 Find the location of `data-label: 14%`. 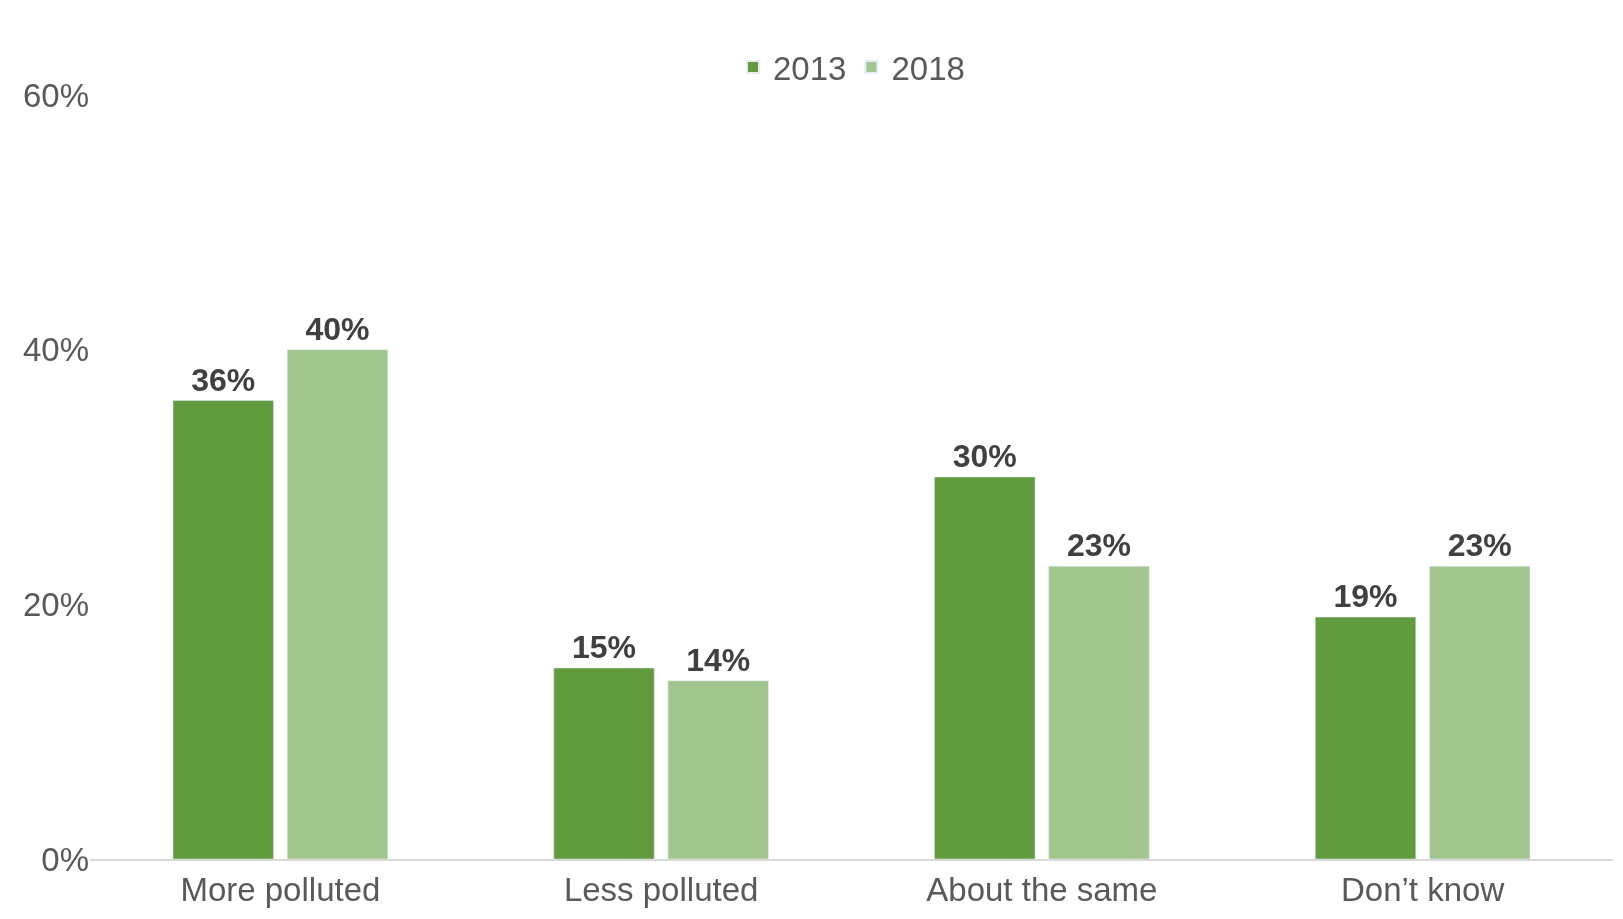

data-label: 14% is located at coordinates (718, 659).